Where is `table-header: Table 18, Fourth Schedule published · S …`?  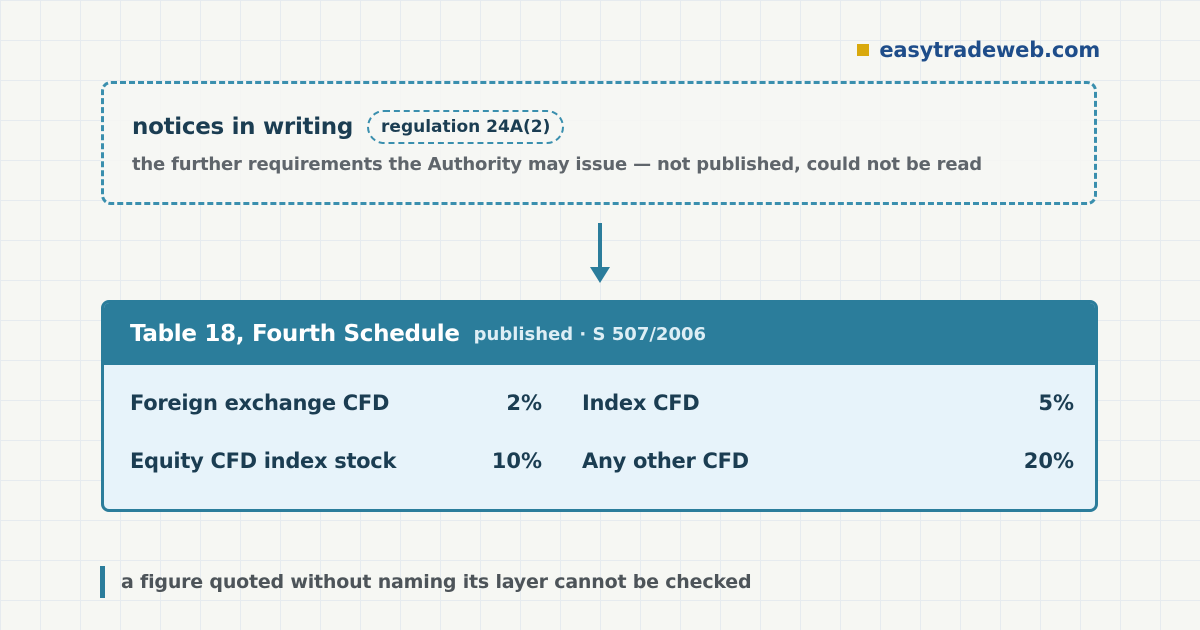 table-header: Table 18, Fourth Schedule published · S … is located at coordinates (599, 334).